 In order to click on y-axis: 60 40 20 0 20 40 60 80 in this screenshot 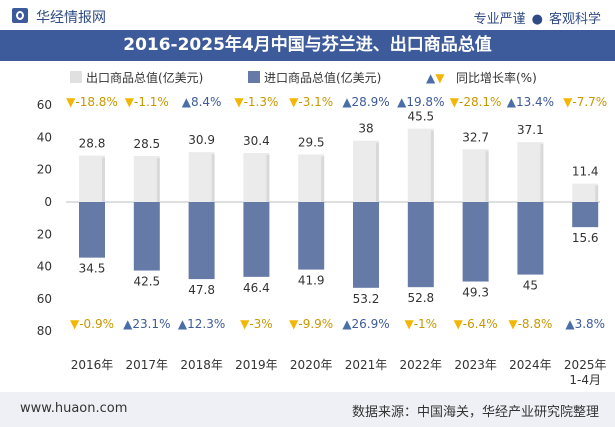, I will do `click(44, 218)`.